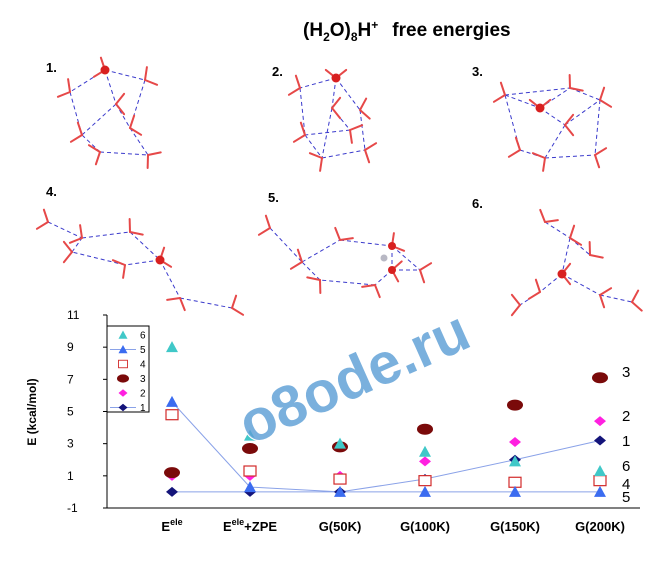  Describe the element at coordinates (626, 416) in the screenshot. I see `series-end-label: 2` at that location.